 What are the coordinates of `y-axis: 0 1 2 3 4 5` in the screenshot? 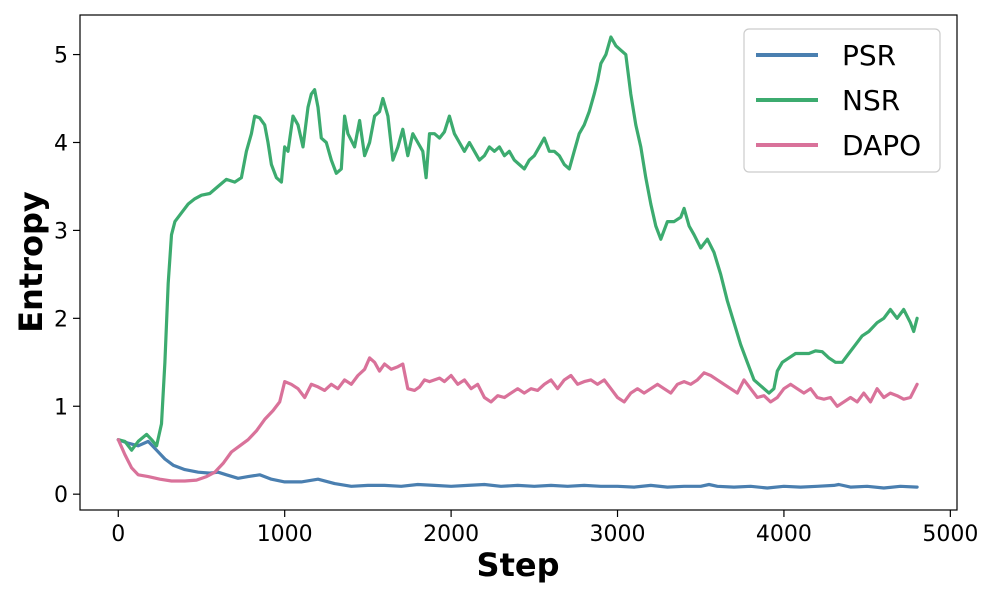 It's located at (67, 276).